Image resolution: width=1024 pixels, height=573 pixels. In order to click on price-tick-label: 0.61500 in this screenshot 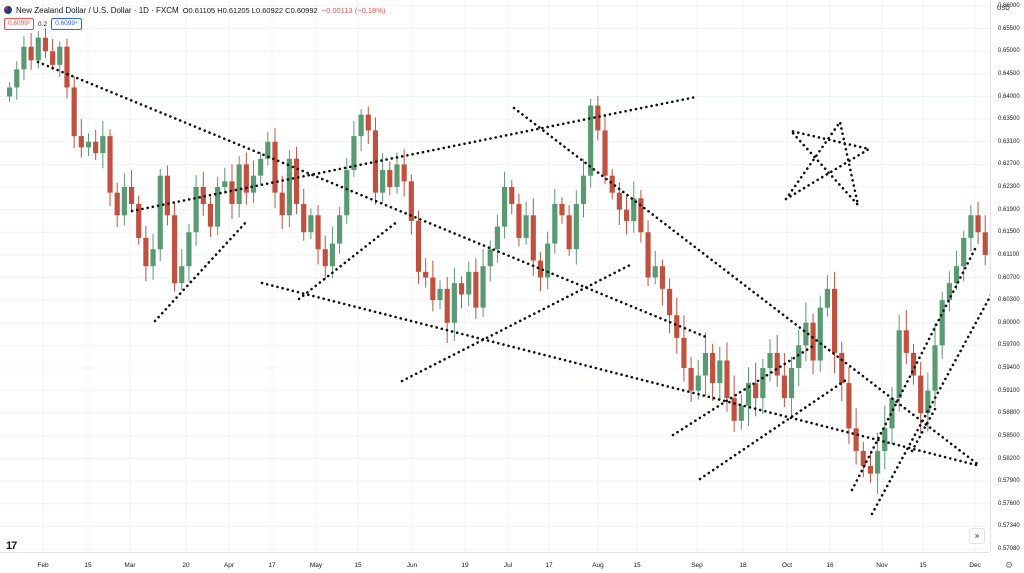, I will do `click(1009, 232)`.